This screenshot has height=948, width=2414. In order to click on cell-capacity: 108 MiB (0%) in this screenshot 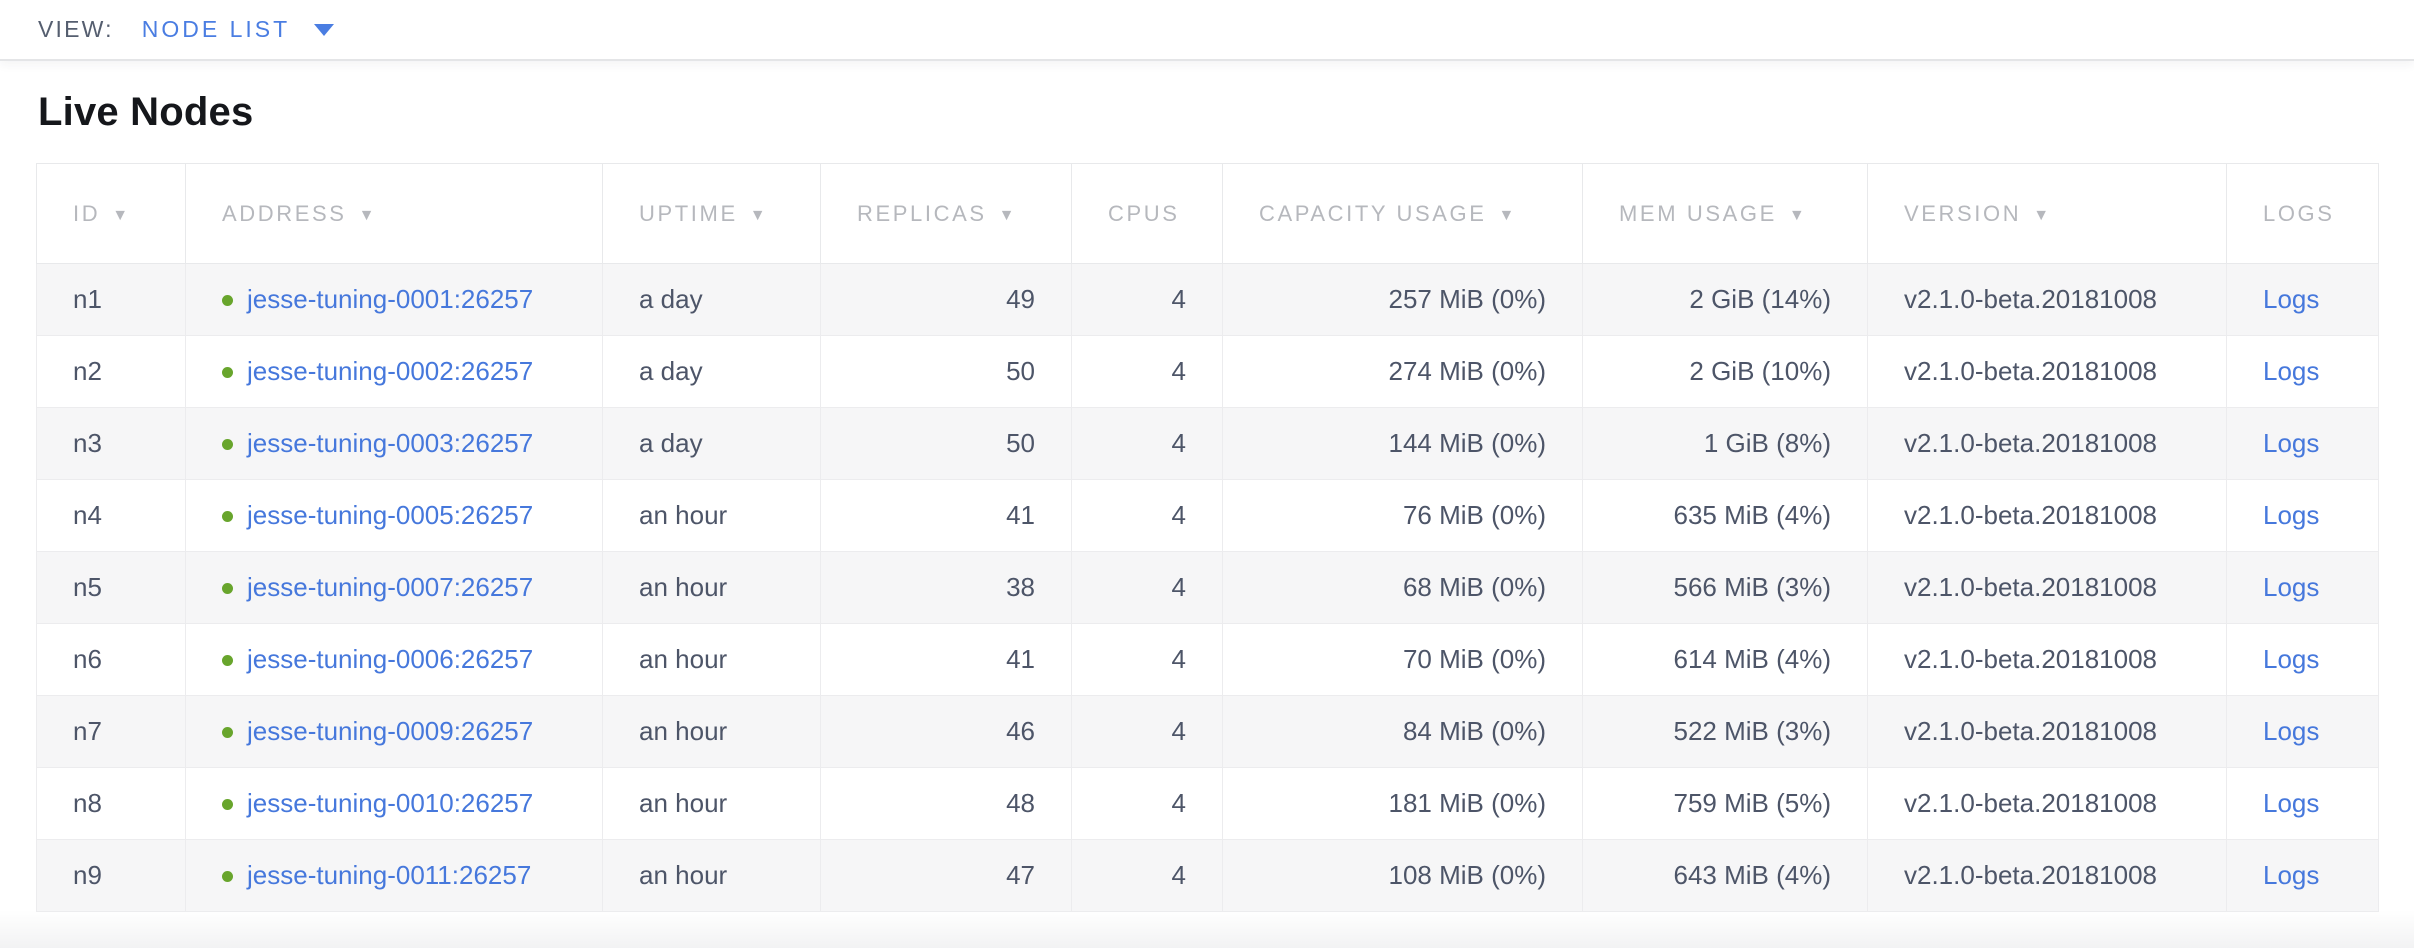, I will do `click(1402, 875)`.